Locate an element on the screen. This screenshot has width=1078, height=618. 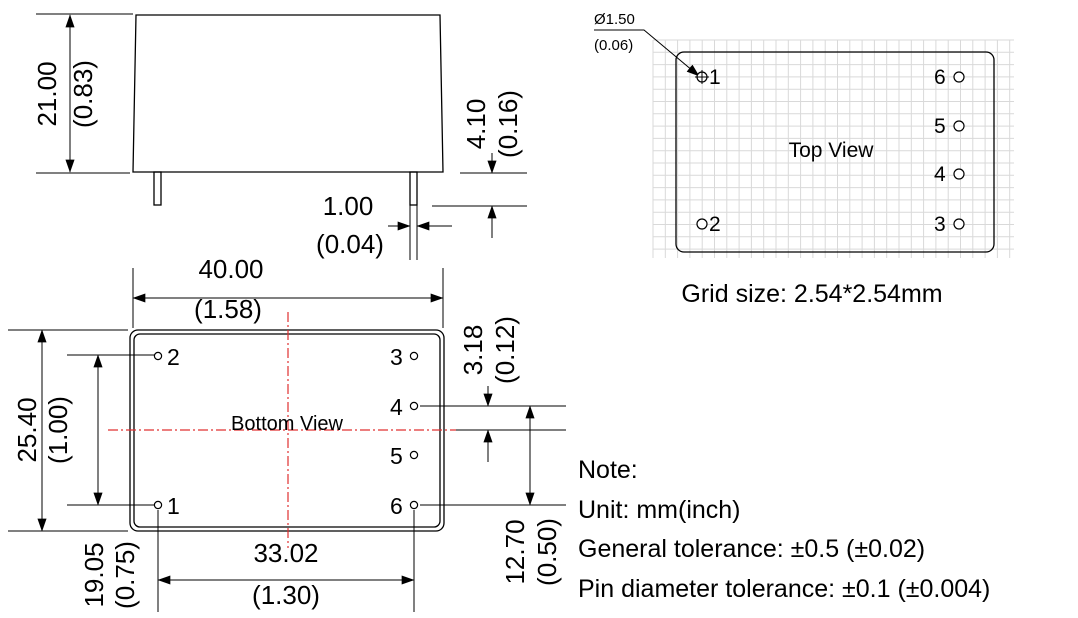
pin-span-v-mm-label: 19.05 is located at coordinates (94, 574).